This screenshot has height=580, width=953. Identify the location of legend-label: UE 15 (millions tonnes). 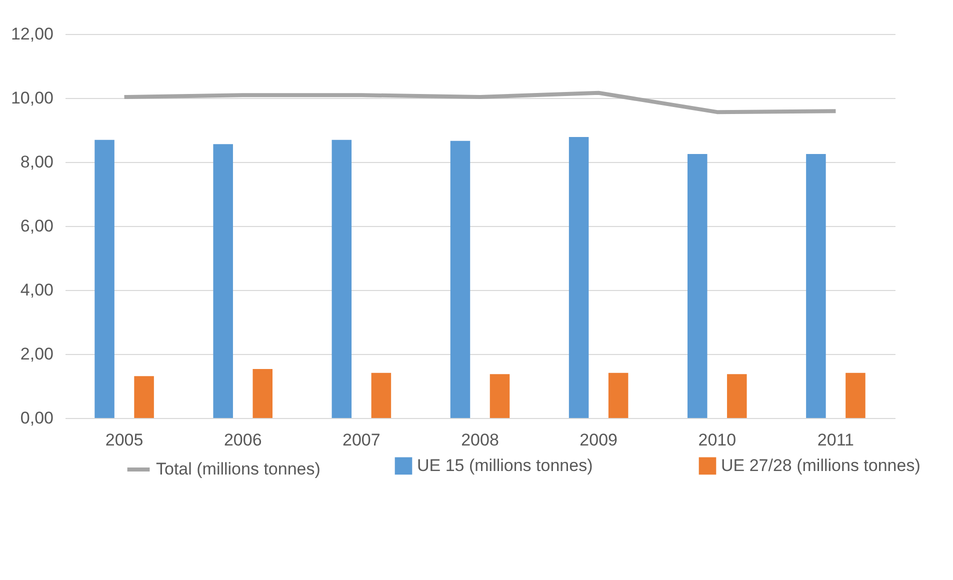
(505, 465).